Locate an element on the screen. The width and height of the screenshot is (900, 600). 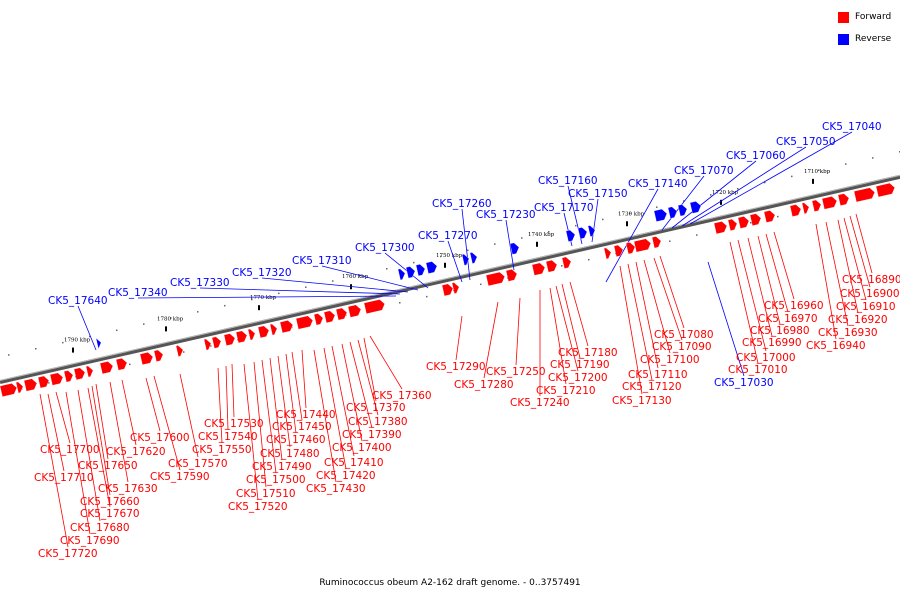
gene-label: CK5_16920 is located at coordinates (858, 320).